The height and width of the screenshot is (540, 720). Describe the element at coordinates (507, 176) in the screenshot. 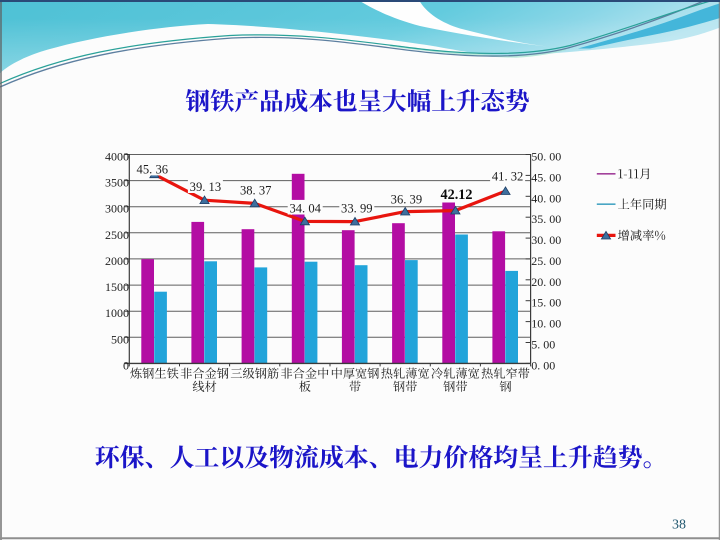

I see `svg-text: 41. 32` at that location.